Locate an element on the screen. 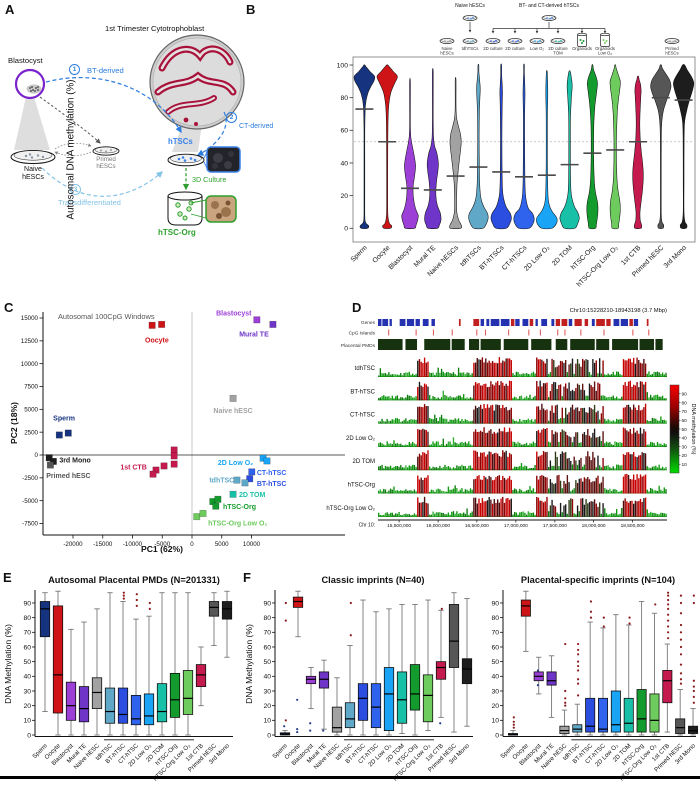 Image resolution: width=700 pixels, height=788 pixels. genome-xtick: 16,000,000 is located at coordinates (438, 526).